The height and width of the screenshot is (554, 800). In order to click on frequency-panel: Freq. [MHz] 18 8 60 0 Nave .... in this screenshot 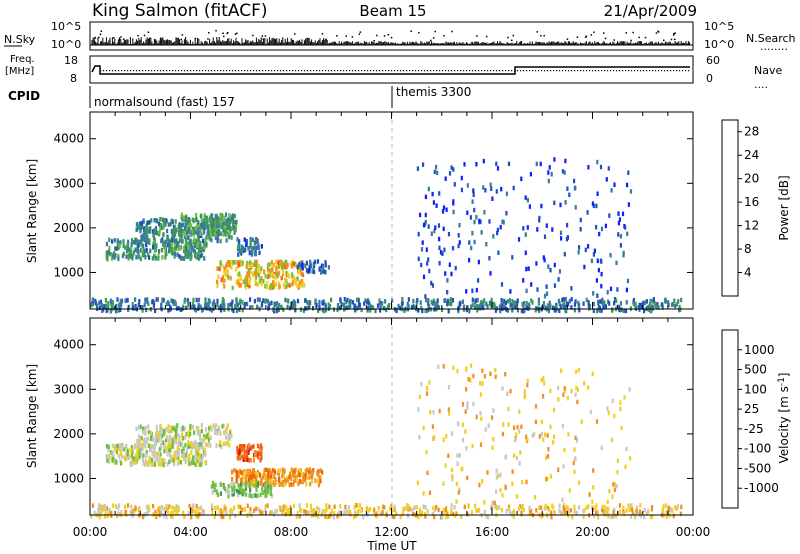, I will do `click(393, 72)`.